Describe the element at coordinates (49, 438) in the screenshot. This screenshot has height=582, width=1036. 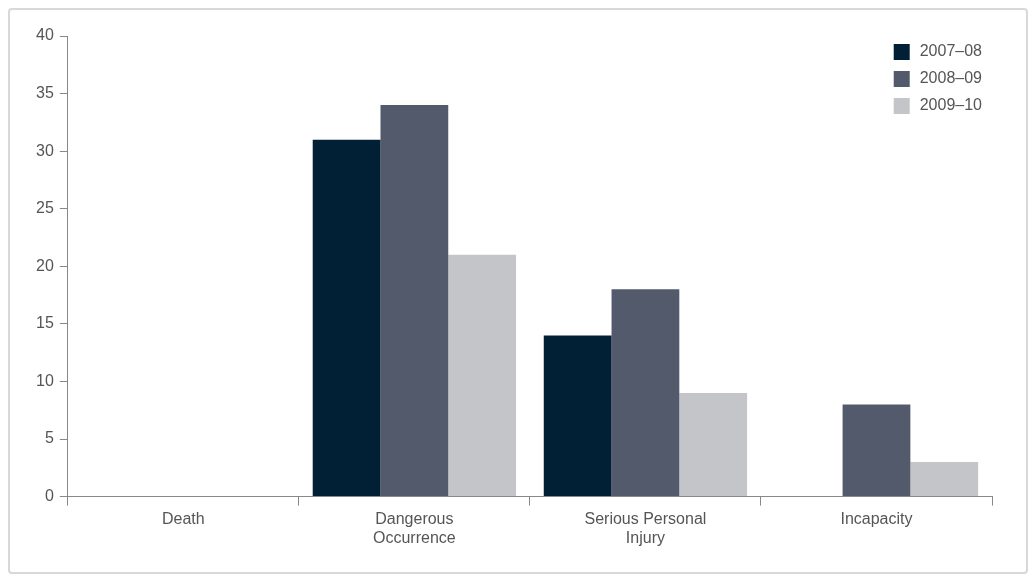
I see `y-tick-label: 5` at that location.